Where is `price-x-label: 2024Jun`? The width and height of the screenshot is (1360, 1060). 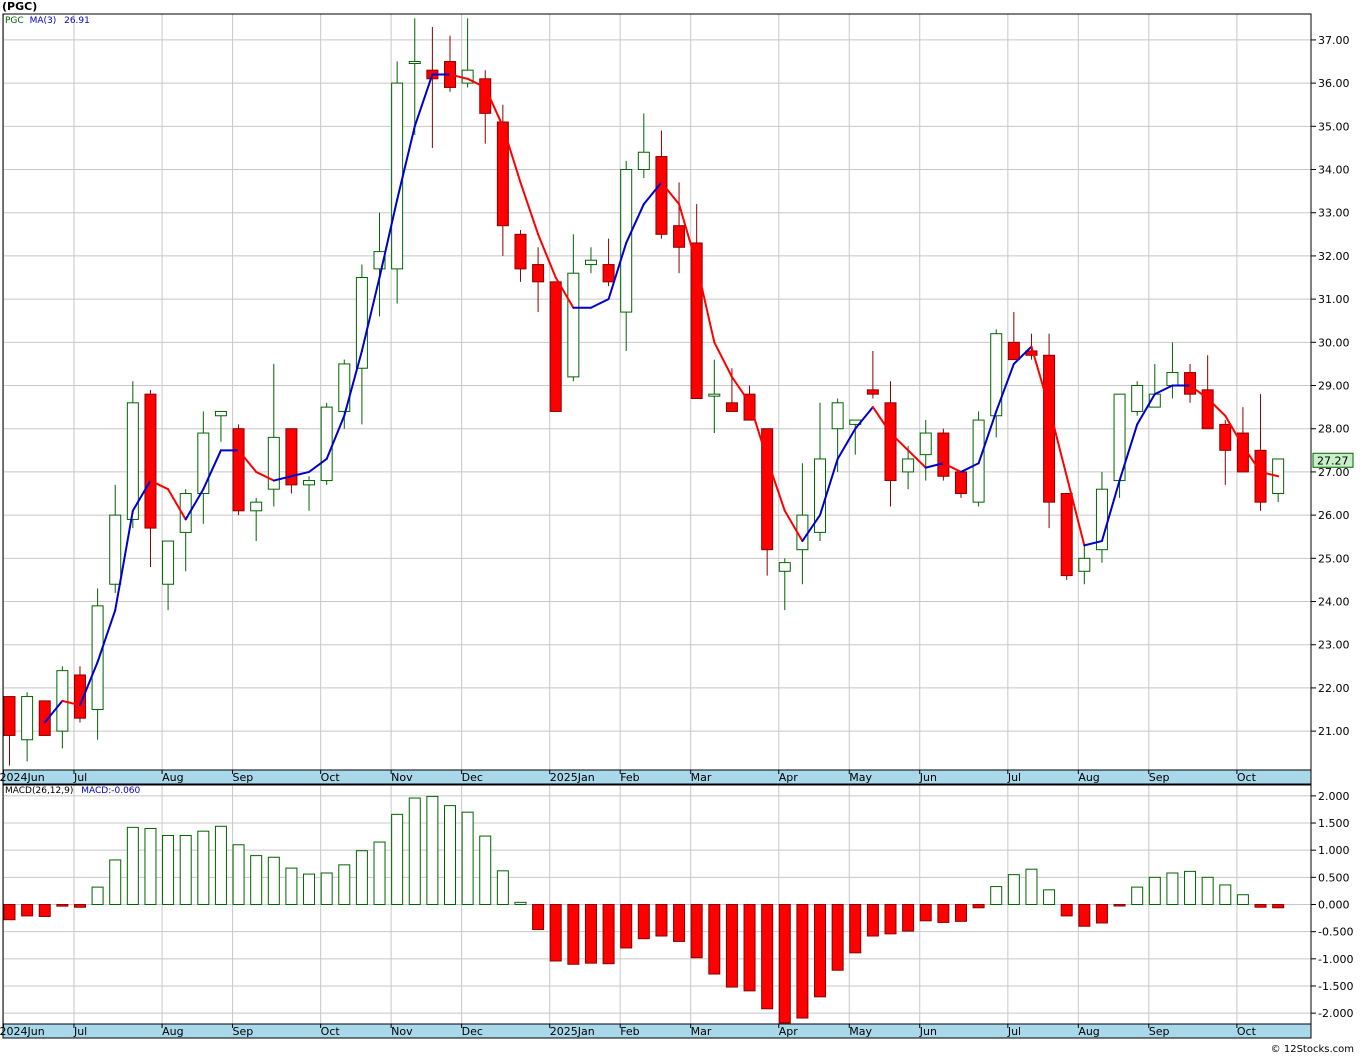
price-x-label: 2024Jun is located at coordinates (22, 777).